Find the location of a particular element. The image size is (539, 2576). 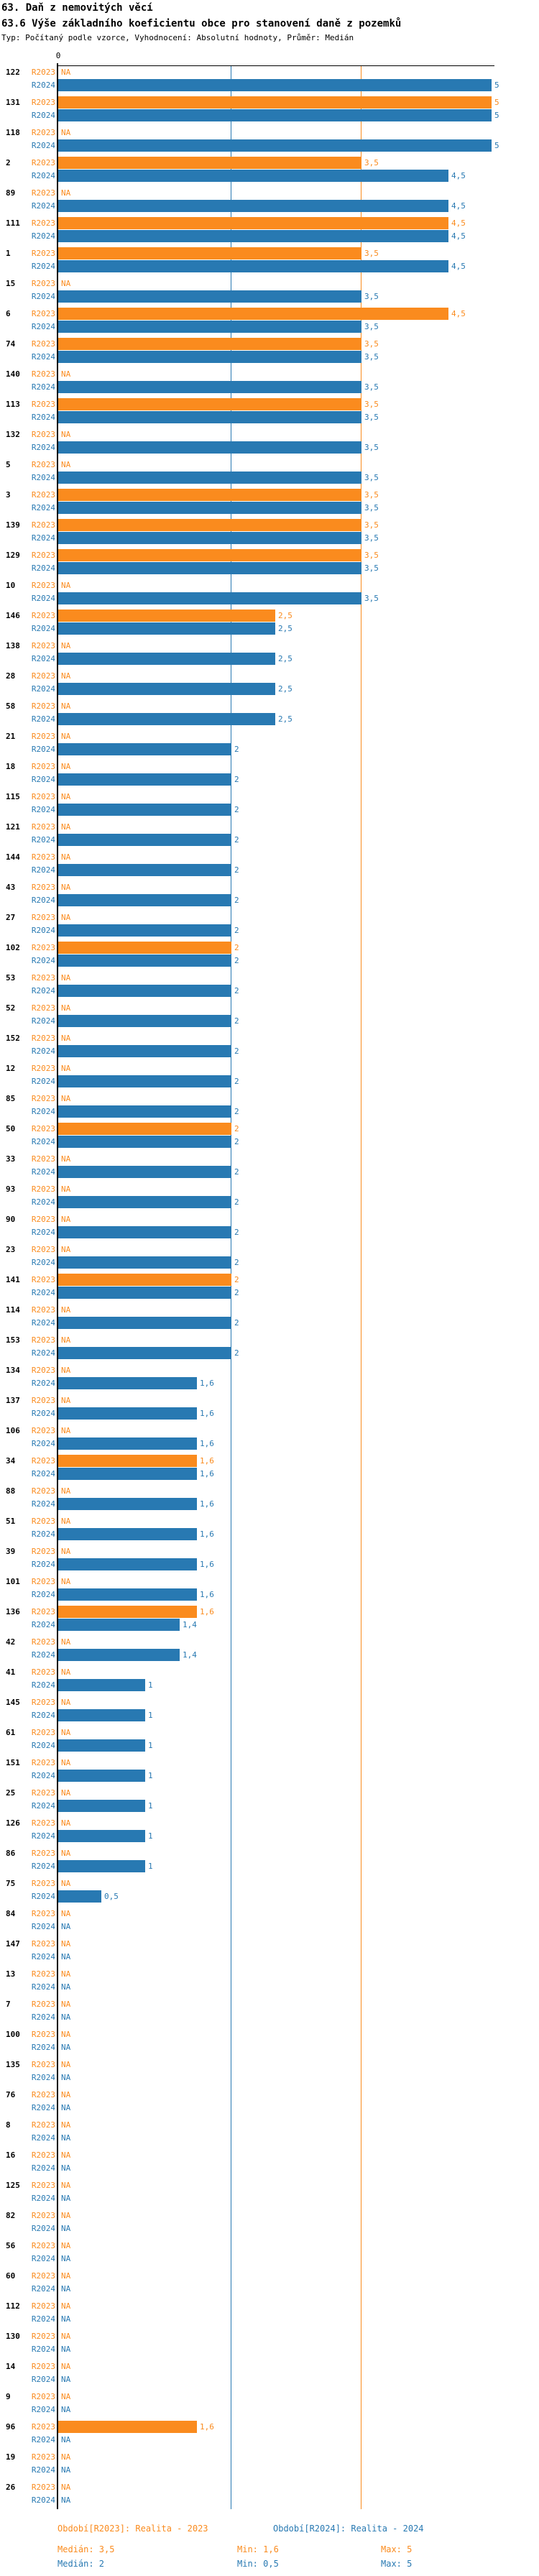

row-id-label: 75 is located at coordinates (11, 1883).